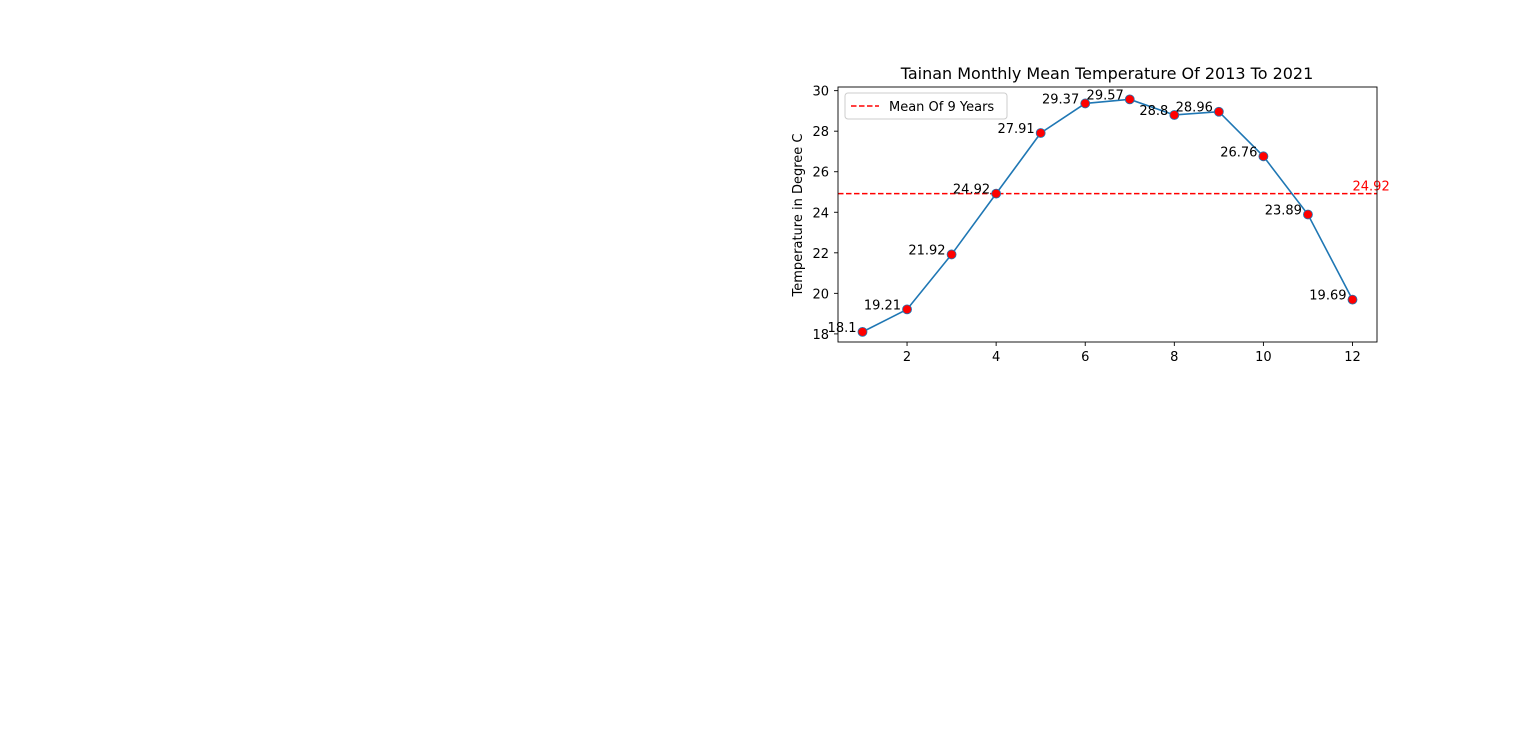 This screenshot has height=729, width=1530. What do you see at coordinates (820, 335) in the screenshot?
I see `y-tick-label: 18` at bounding box center [820, 335].